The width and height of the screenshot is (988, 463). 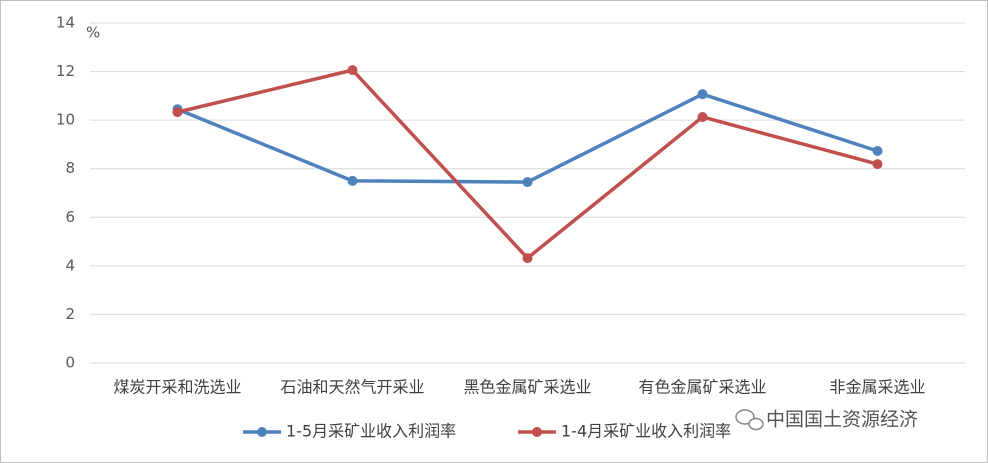 I want to click on y-tick-label: 6, so click(x=70, y=217).